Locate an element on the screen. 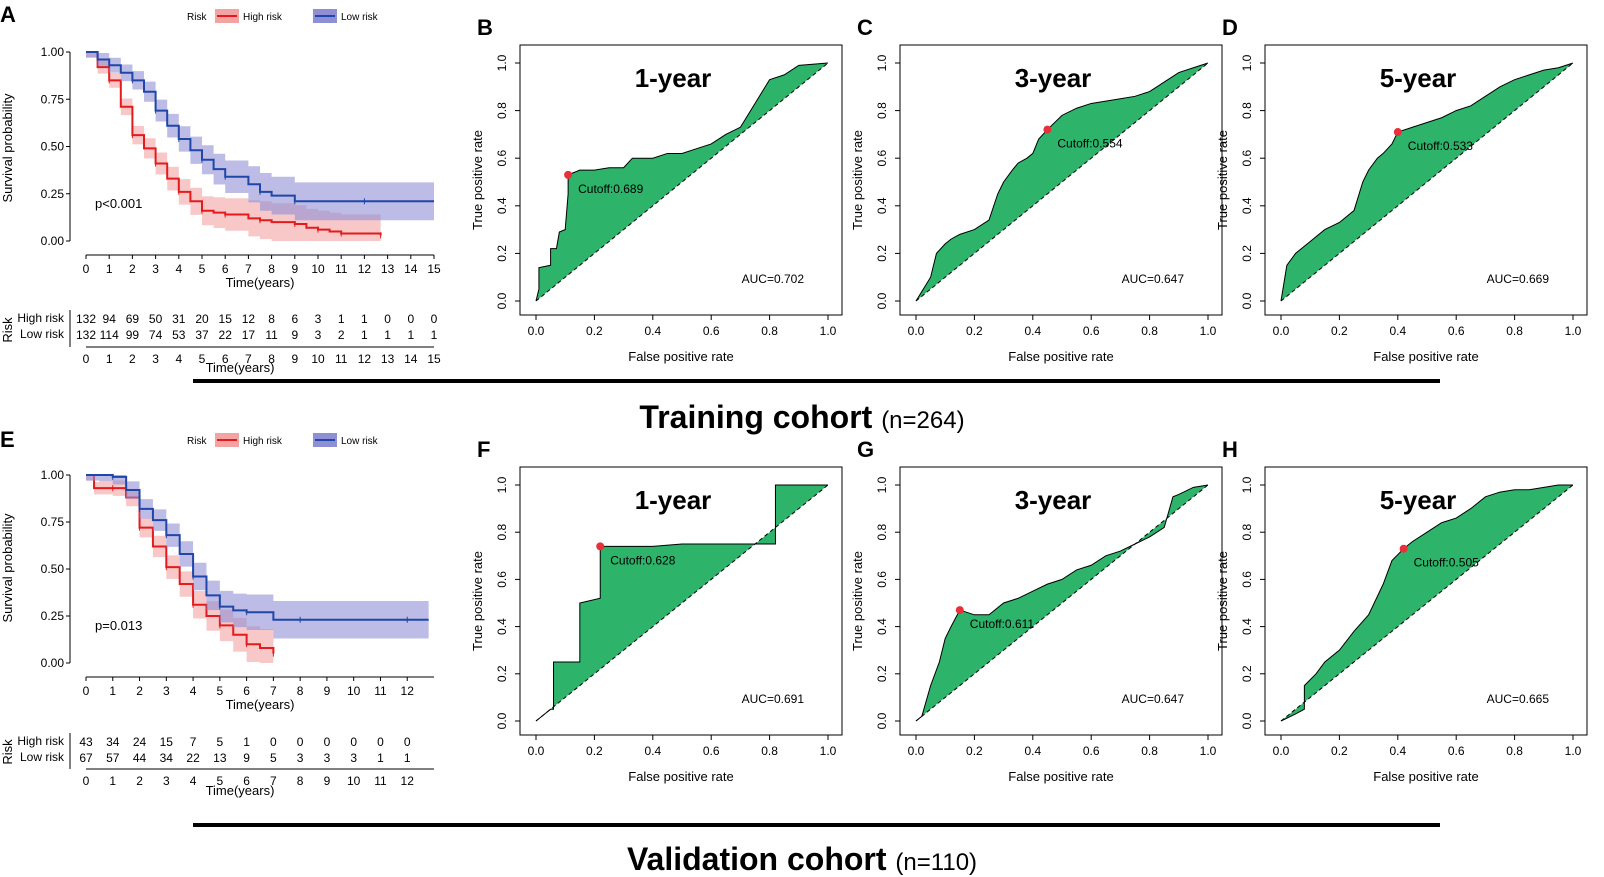 This screenshot has width=1604, height=877. roc-auc-label: AUC=0.691 is located at coordinates (773, 699).